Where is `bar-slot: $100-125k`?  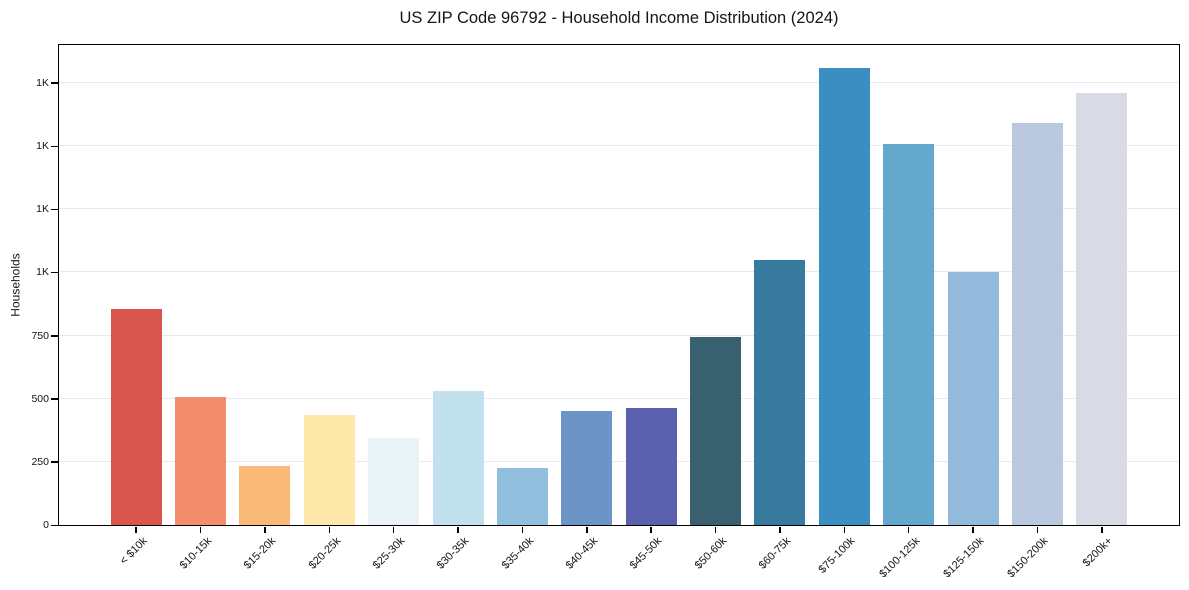 bar-slot: $100-125k is located at coordinates (909, 312).